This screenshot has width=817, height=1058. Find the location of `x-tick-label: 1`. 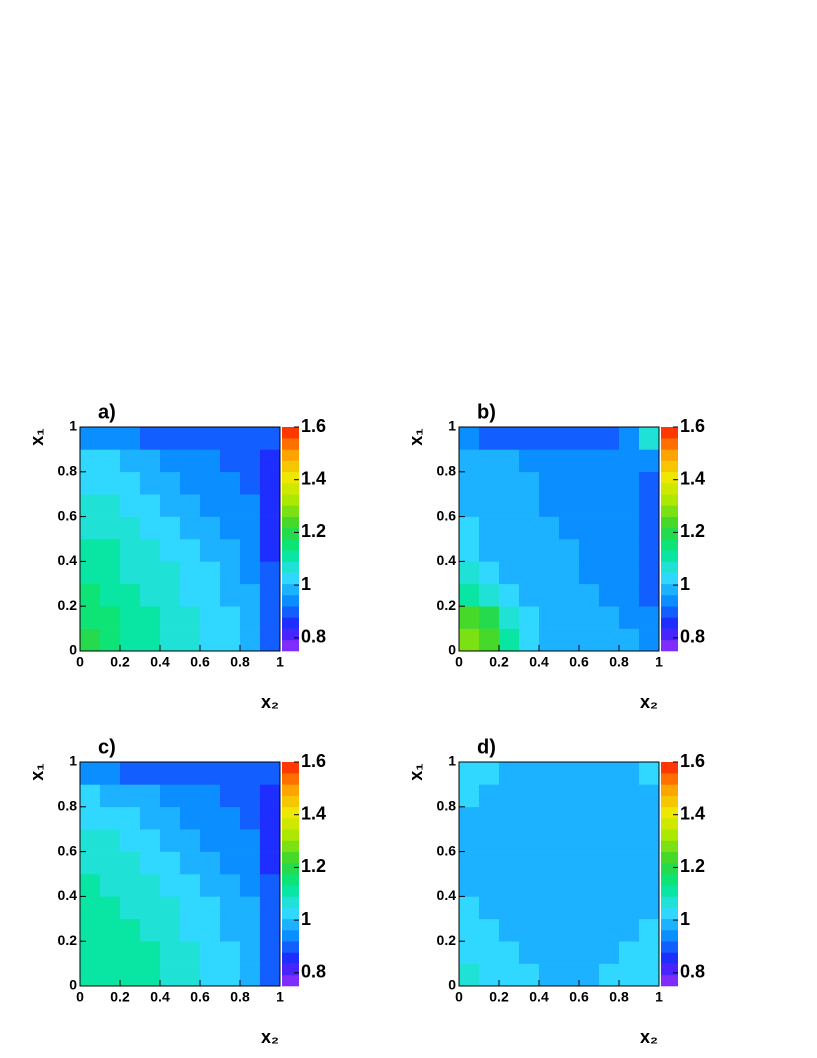

x-tick-label: 1 is located at coordinates (659, 997).